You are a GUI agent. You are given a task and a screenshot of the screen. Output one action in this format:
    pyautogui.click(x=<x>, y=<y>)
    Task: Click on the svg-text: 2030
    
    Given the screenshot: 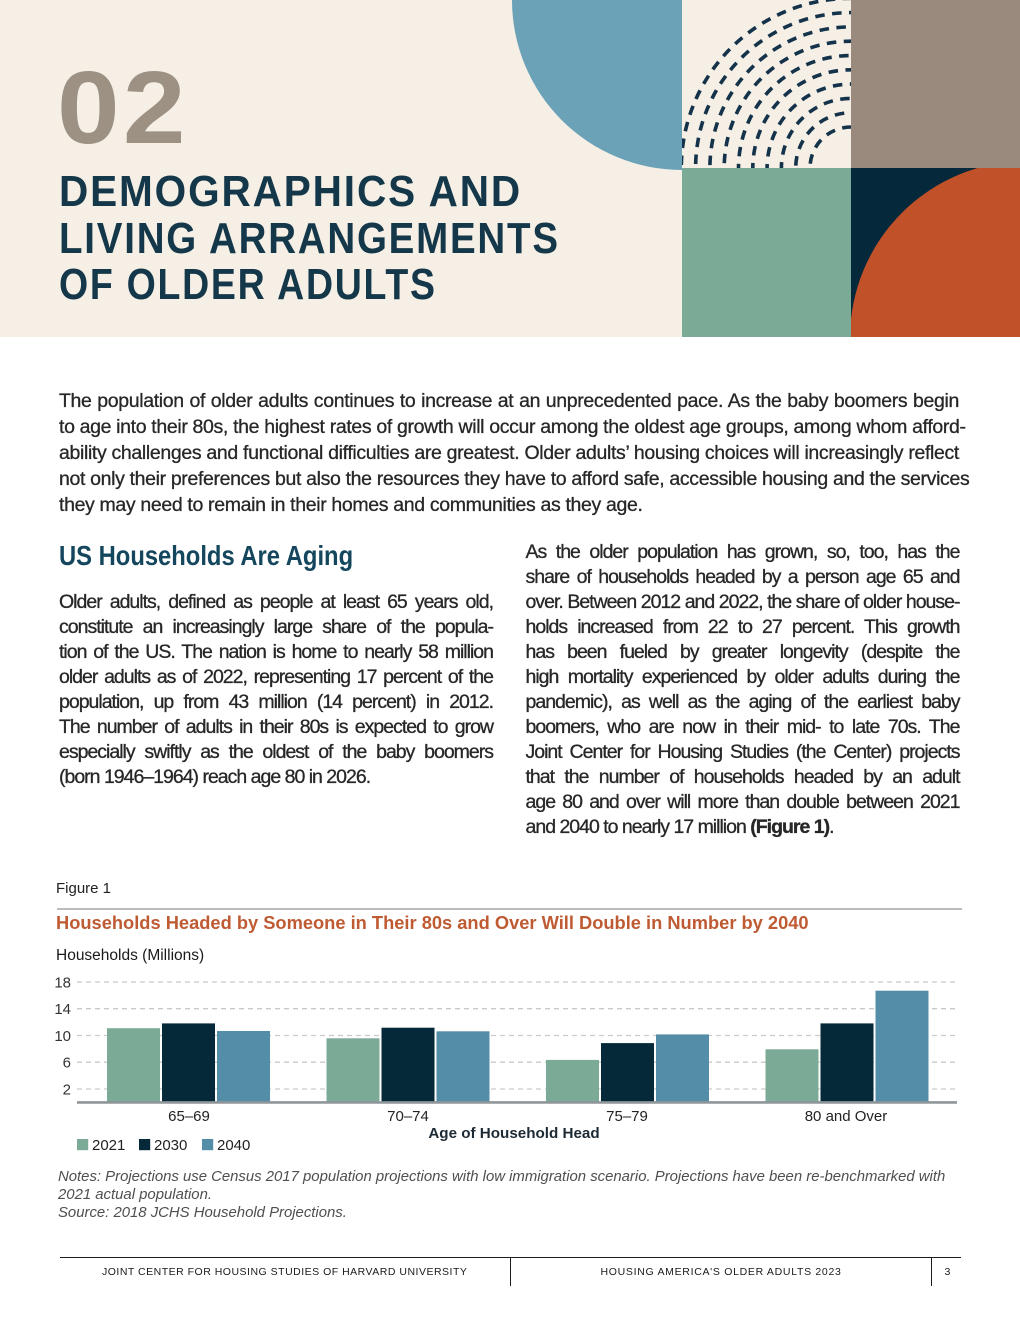 What is the action you would take?
    pyautogui.click(x=170, y=1145)
    